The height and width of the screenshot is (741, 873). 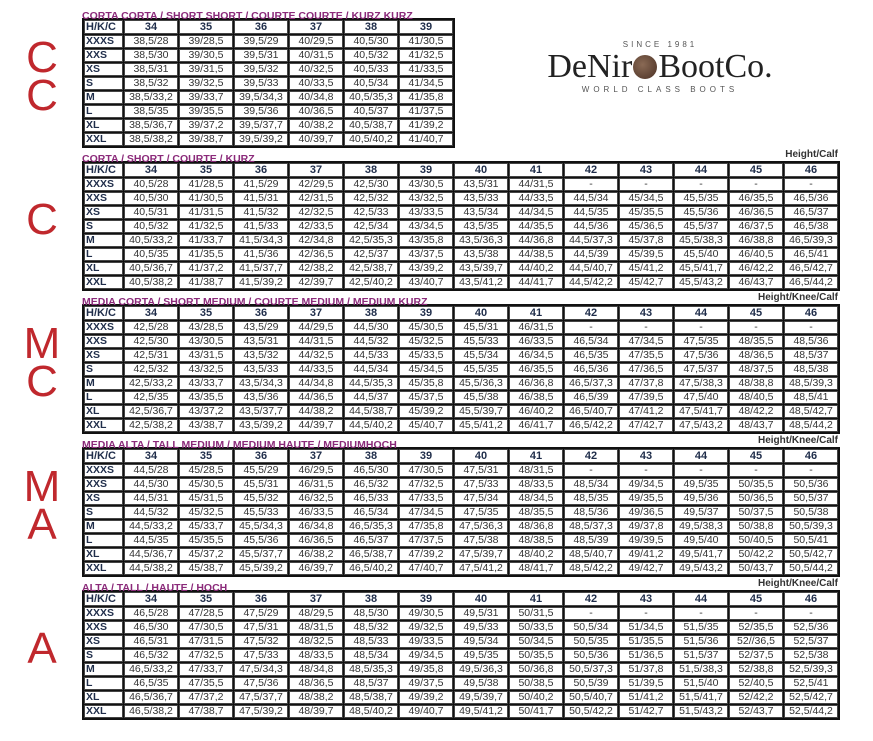 What do you see at coordinates (371, 540) in the screenshot?
I see `table-cell: 46,5/37` at bounding box center [371, 540].